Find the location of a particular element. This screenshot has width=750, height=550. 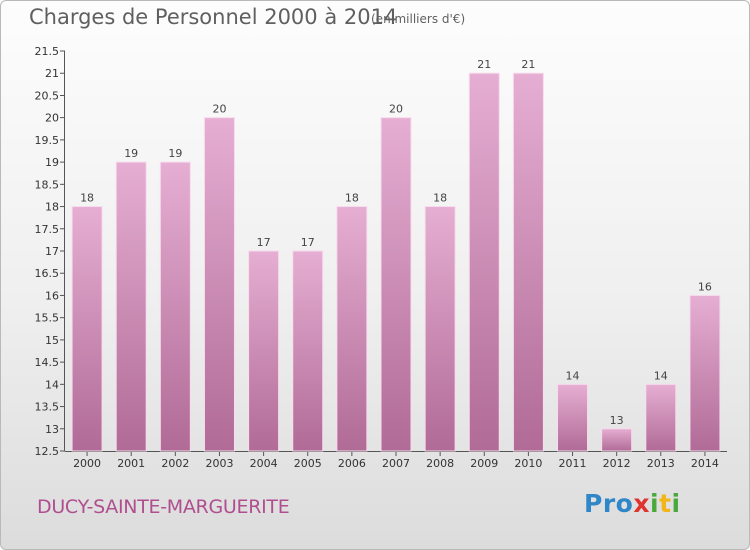

bar-2002 is located at coordinates (175, 306).